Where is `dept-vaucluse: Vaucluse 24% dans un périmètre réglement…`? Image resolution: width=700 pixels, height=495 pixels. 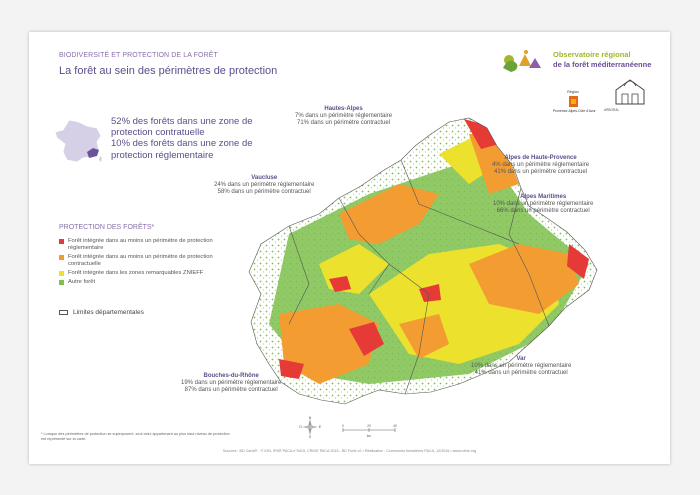 dept-vaucluse: Vaucluse 24% dans un périmètre réglement… is located at coordinates (264, 186).